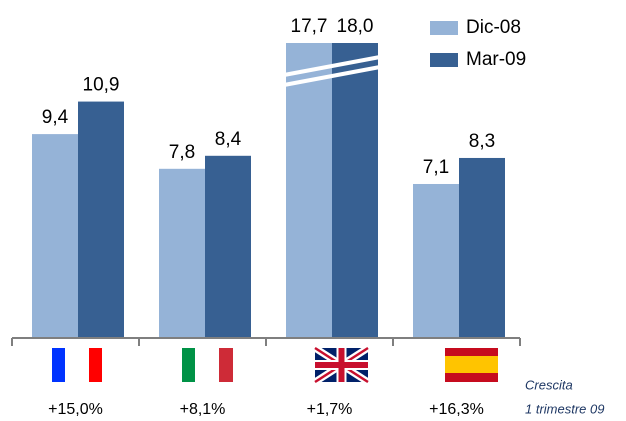  Describe the element at coordinates (228, 139) in the screenshot. I see `value-label: 8,4` at that location.